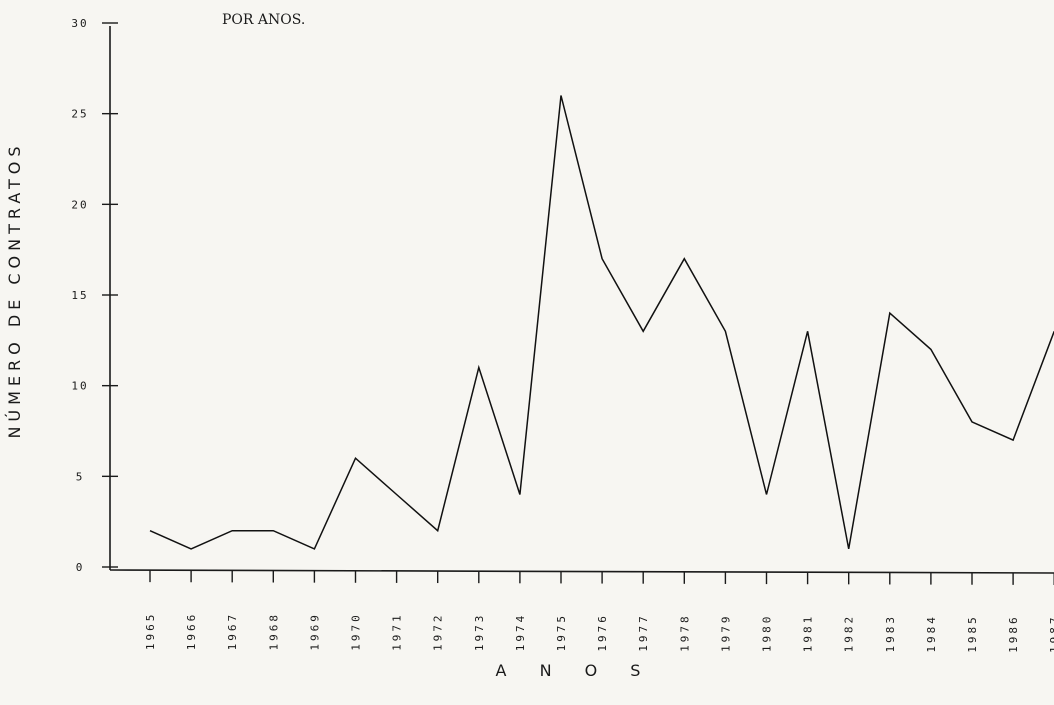 The height and width of the screenshot is (705, 1054). Describe the element at coordinates (79, 295) in the screenshot. I see `y-tick-label: 15` at that location.